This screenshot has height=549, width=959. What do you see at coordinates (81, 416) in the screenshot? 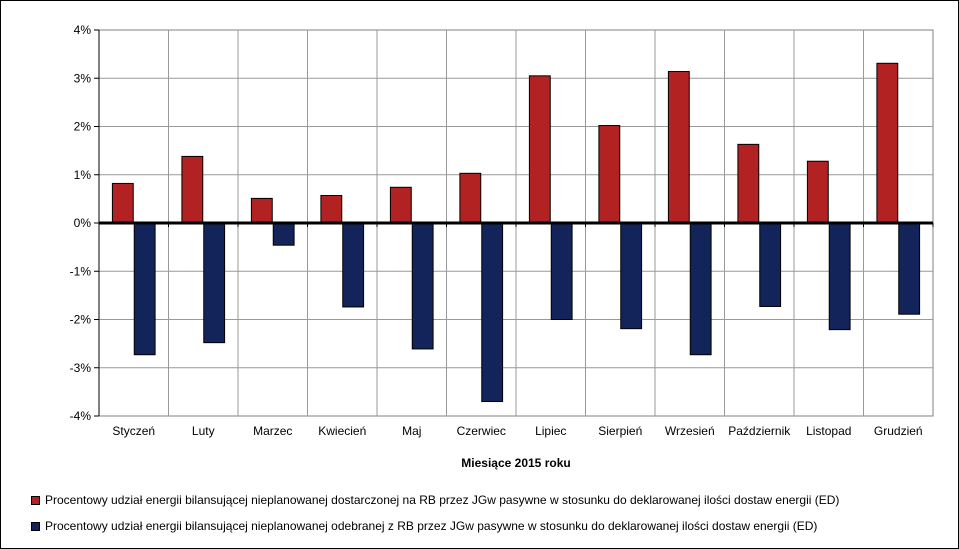
I see `y-tick-label: -4%` at bounding box center [81, 416].